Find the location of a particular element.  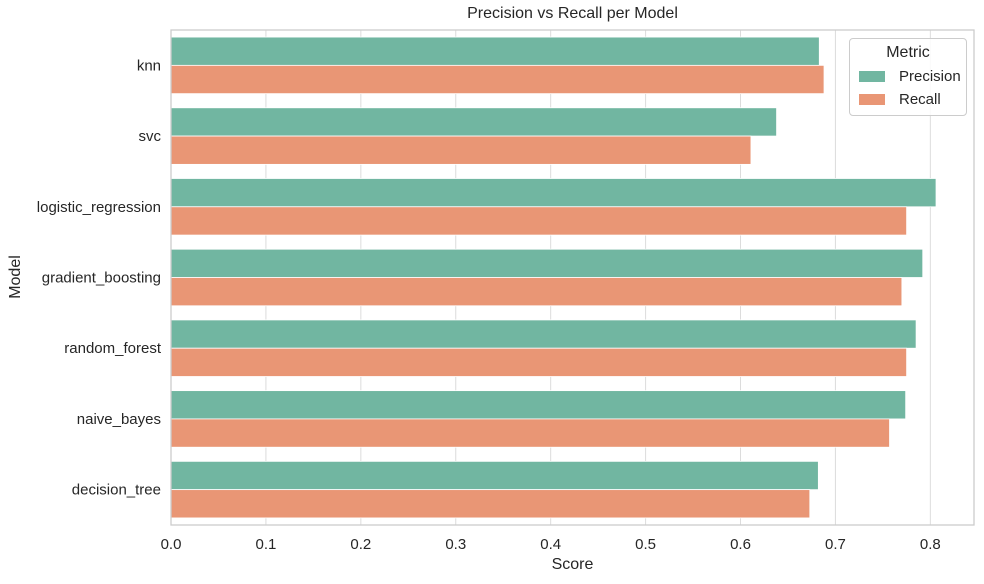

bar-recall-knn is located at coordinates (497, 79).